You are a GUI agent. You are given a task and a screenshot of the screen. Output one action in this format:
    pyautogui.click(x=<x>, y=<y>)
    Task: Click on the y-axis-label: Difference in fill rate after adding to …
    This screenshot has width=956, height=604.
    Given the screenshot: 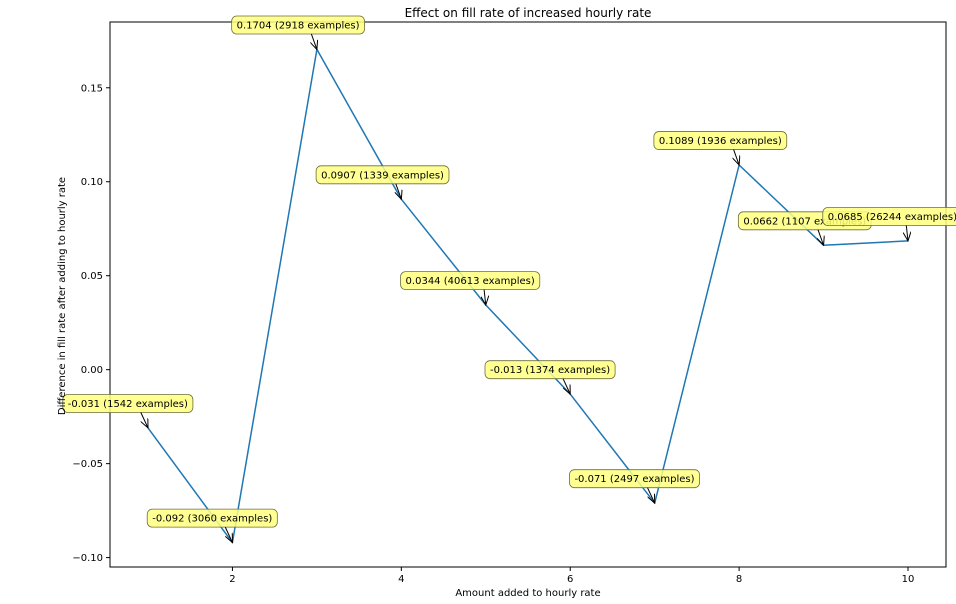 What is the action you would take?
    pyautogui.click(x=62, y=296)
    